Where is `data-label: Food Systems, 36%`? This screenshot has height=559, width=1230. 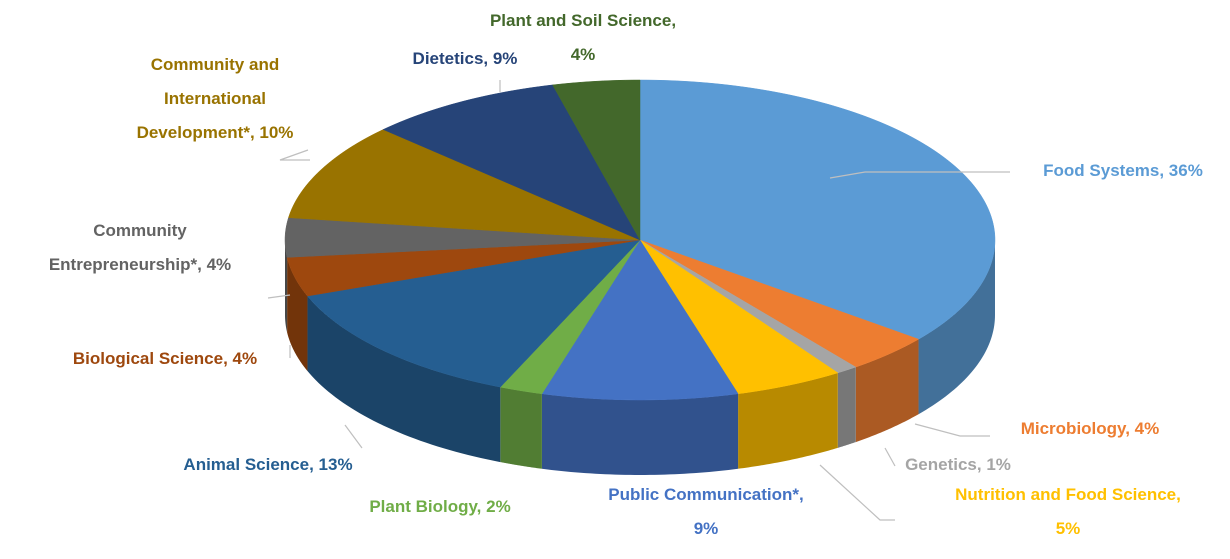 data-label: Food Systems, 36% is located at coordinates (1123, 170).